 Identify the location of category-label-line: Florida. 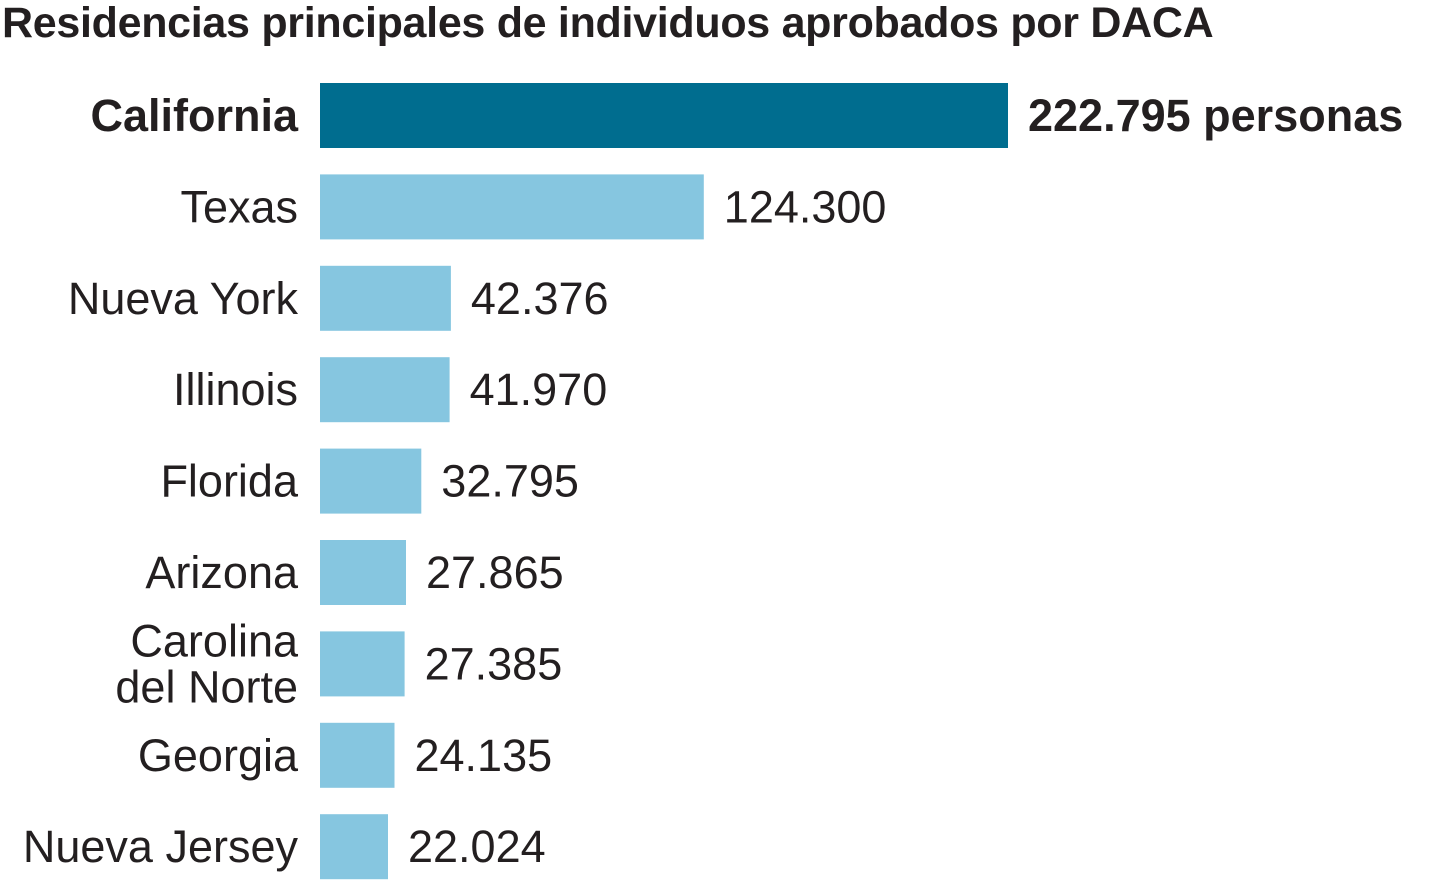
(229, 481).